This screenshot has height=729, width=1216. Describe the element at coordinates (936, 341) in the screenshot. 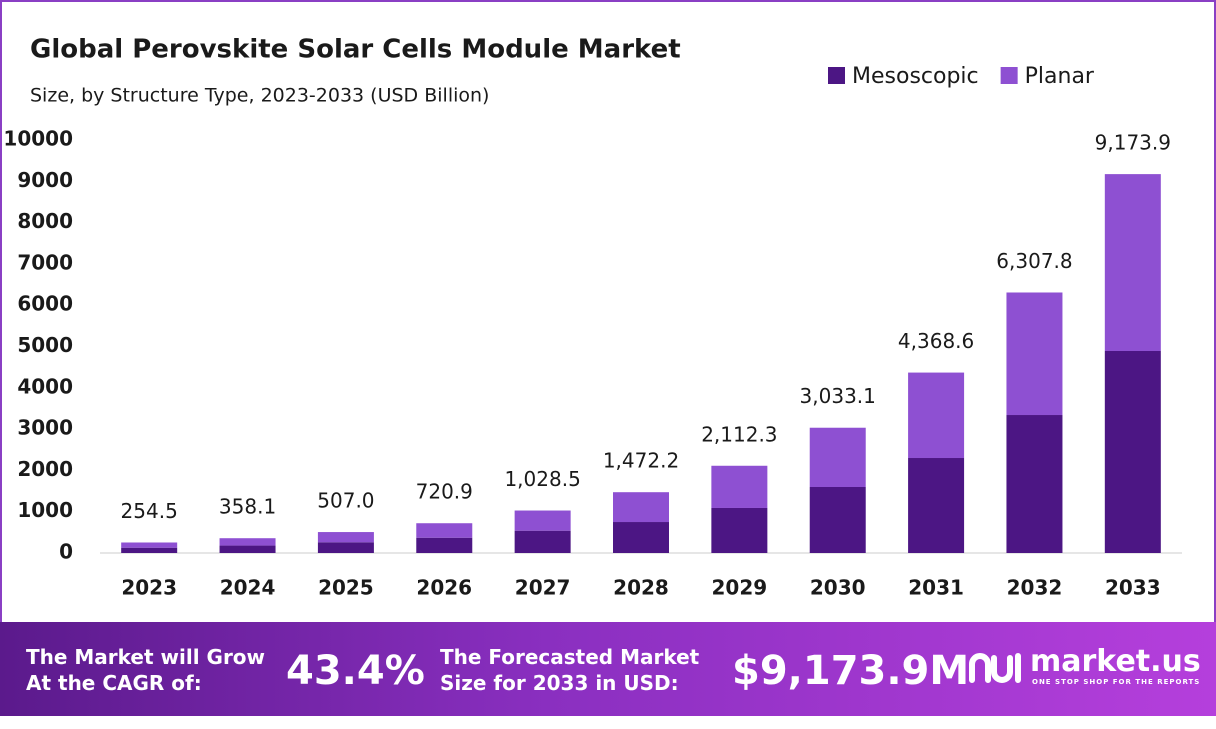

I see `total-label: 4,368.6` at that location.